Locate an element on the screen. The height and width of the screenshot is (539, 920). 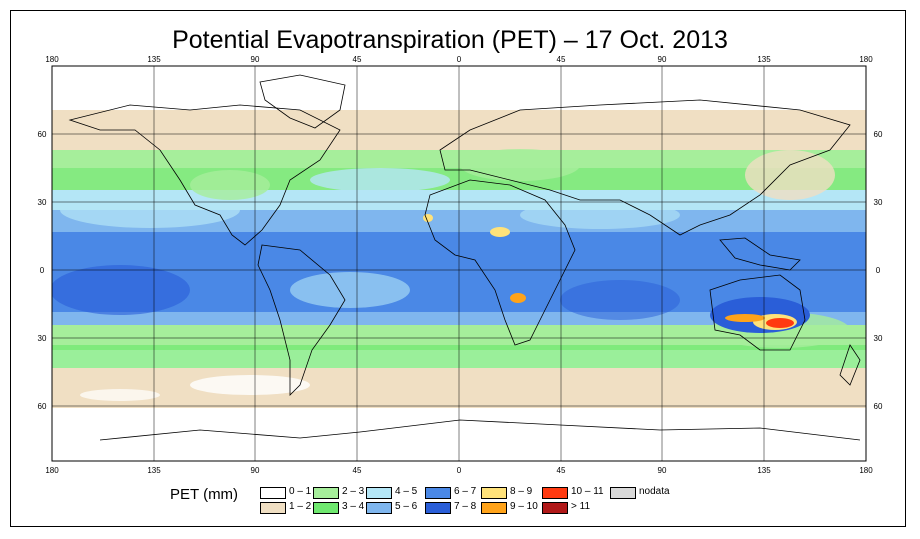
lon-tick-bottom: 0 is located at coordinates (459, 470).